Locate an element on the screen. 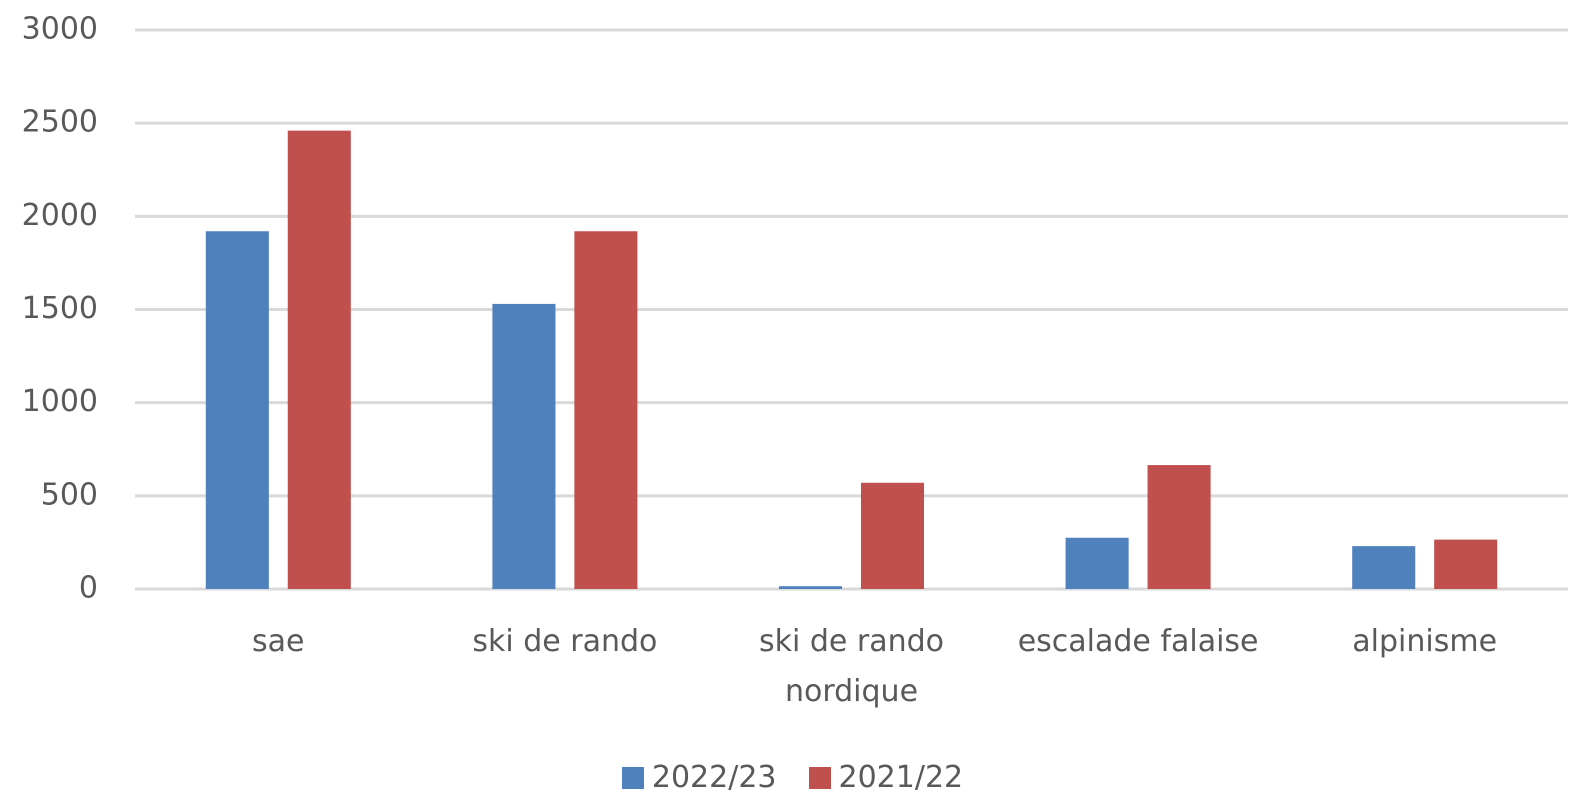 The height and width of the screenshot is (810, 1585). y-tick-label: 2500 is located at coordinates (60, 122).